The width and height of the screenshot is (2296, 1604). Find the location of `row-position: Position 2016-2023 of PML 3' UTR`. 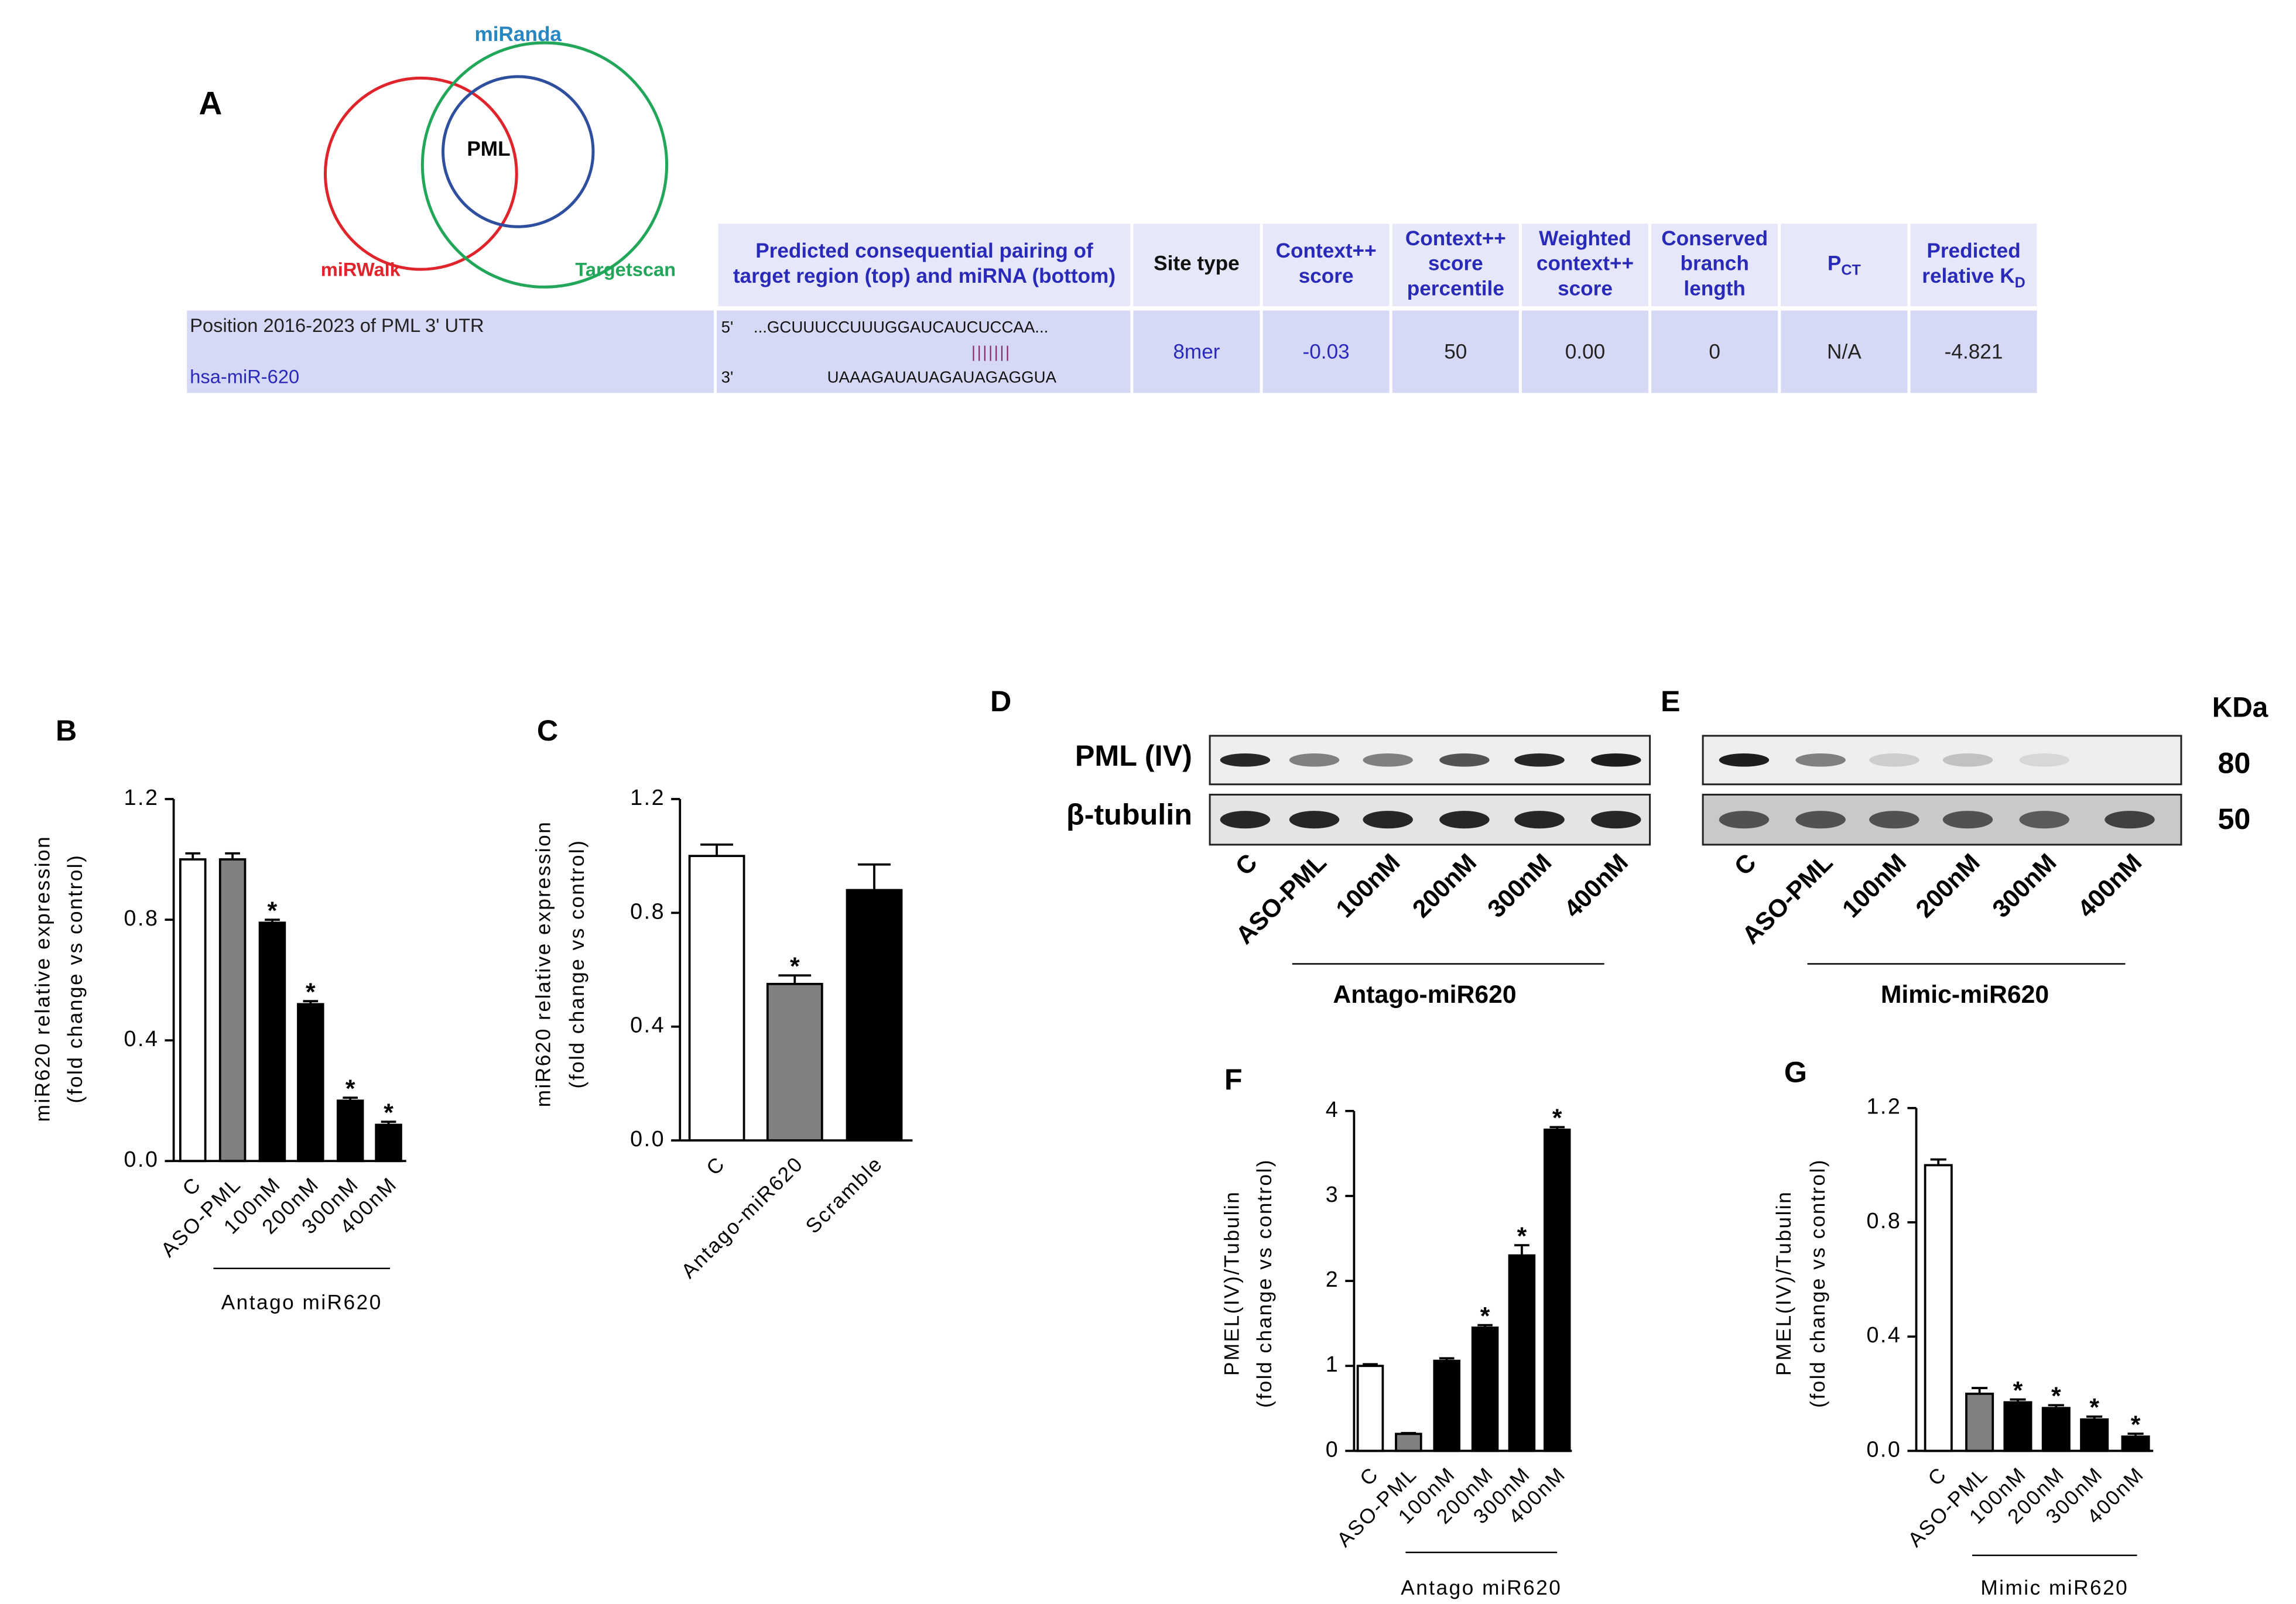

row-position: Position 2016-2023 of PML 3' UTR is located at coordinates (337, 325).